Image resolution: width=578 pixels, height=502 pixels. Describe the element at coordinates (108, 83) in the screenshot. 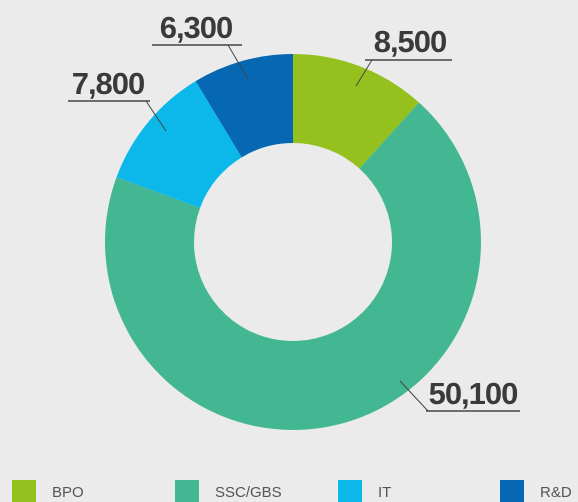

I see `value-label: 7,800` at that location.